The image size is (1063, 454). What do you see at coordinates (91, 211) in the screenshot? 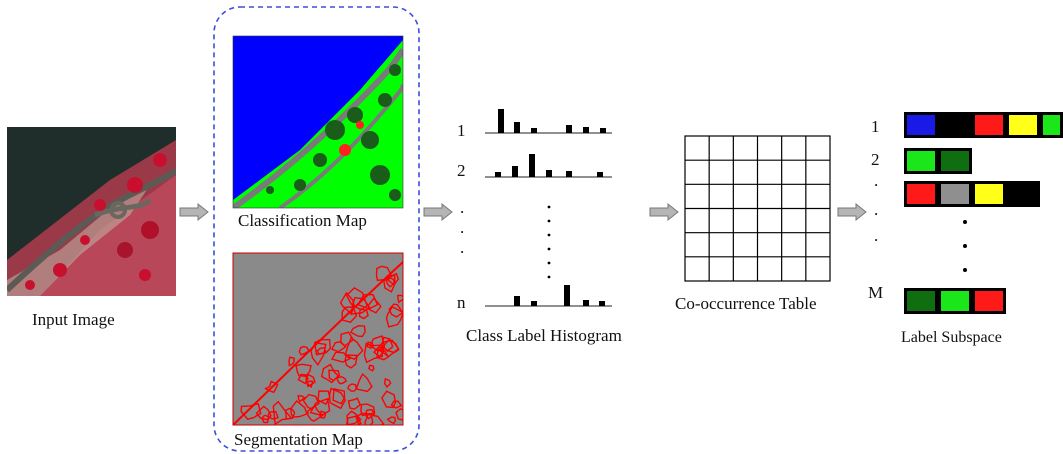
I see `input-image` at bounding box center [91, 211].